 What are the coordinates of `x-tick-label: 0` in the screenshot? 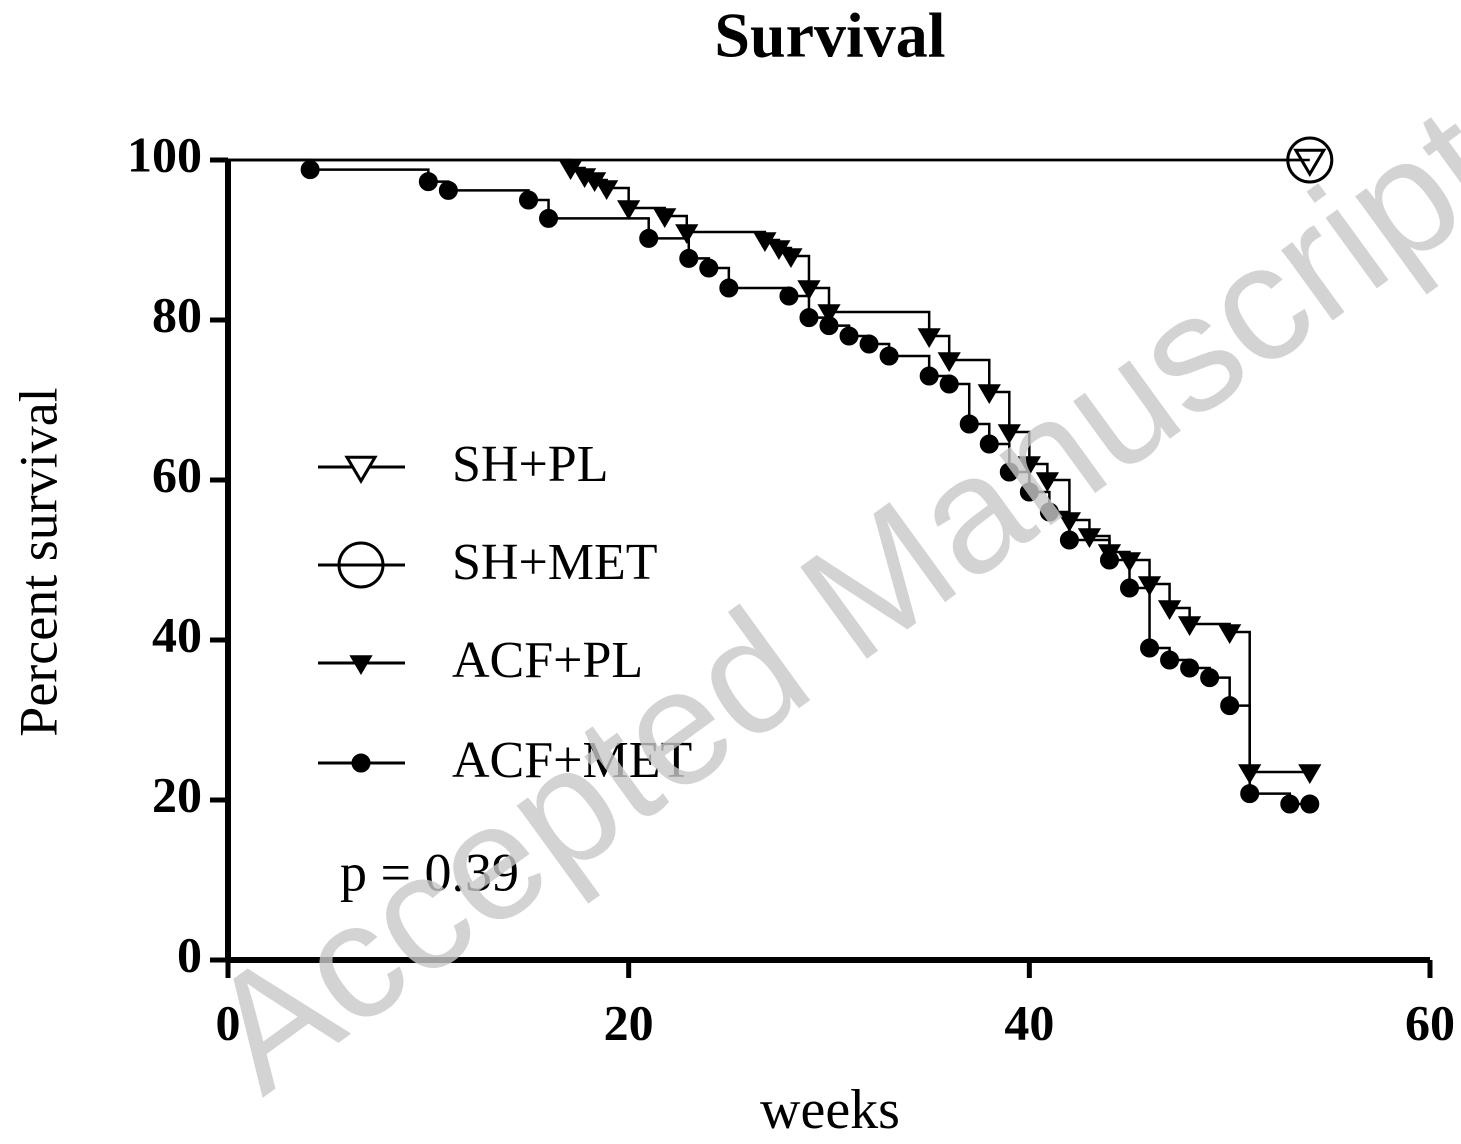 It's located at (228, 1022).